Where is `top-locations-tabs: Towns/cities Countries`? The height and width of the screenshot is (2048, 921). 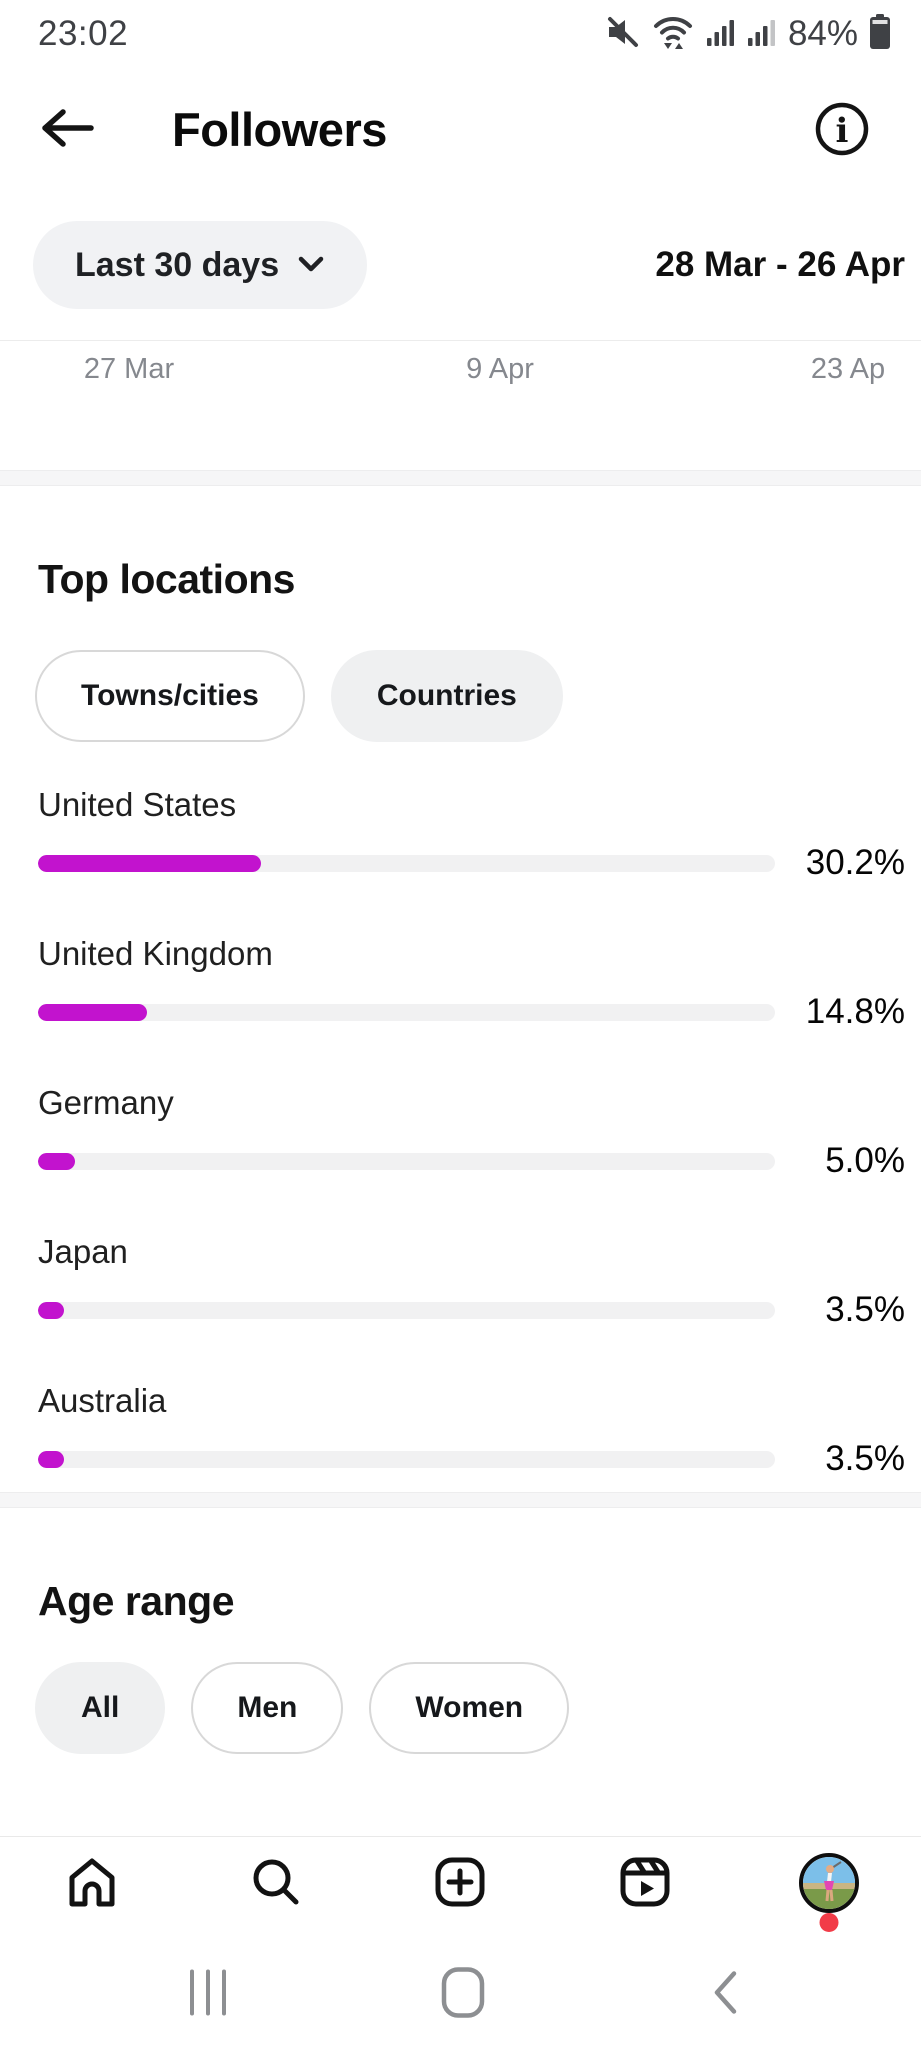
top-locations-tabs: Towns/cities Countries is located at coordinates (299, 696).